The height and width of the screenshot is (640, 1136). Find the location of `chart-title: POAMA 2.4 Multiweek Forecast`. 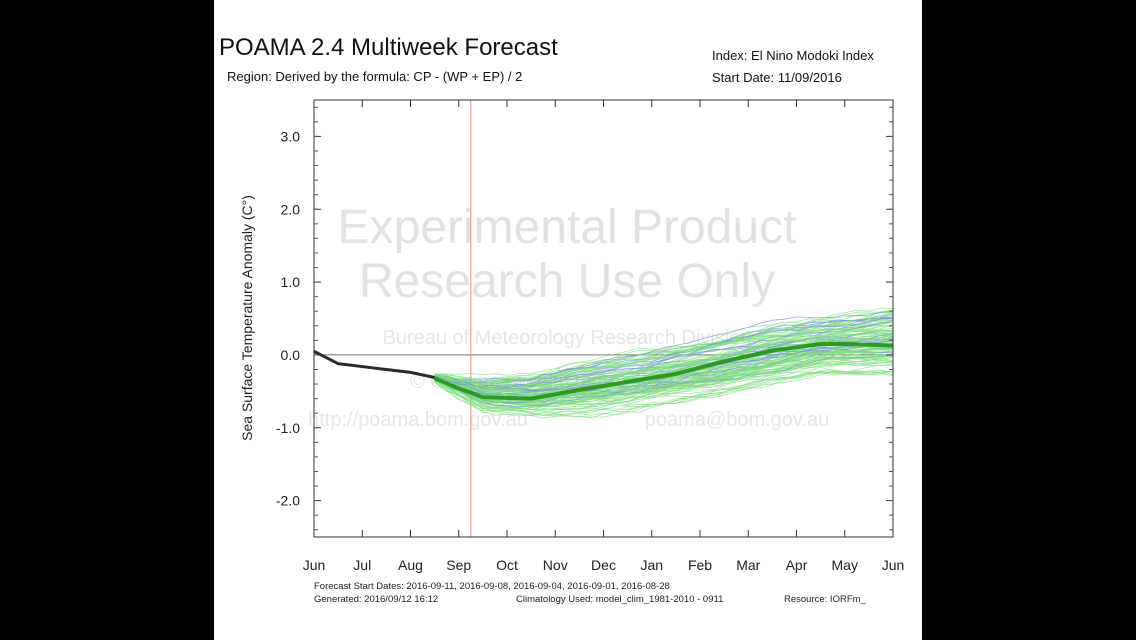

chart-title: POAMA 2.4 Multiweek Forecast is located at coordinates (388, 47).